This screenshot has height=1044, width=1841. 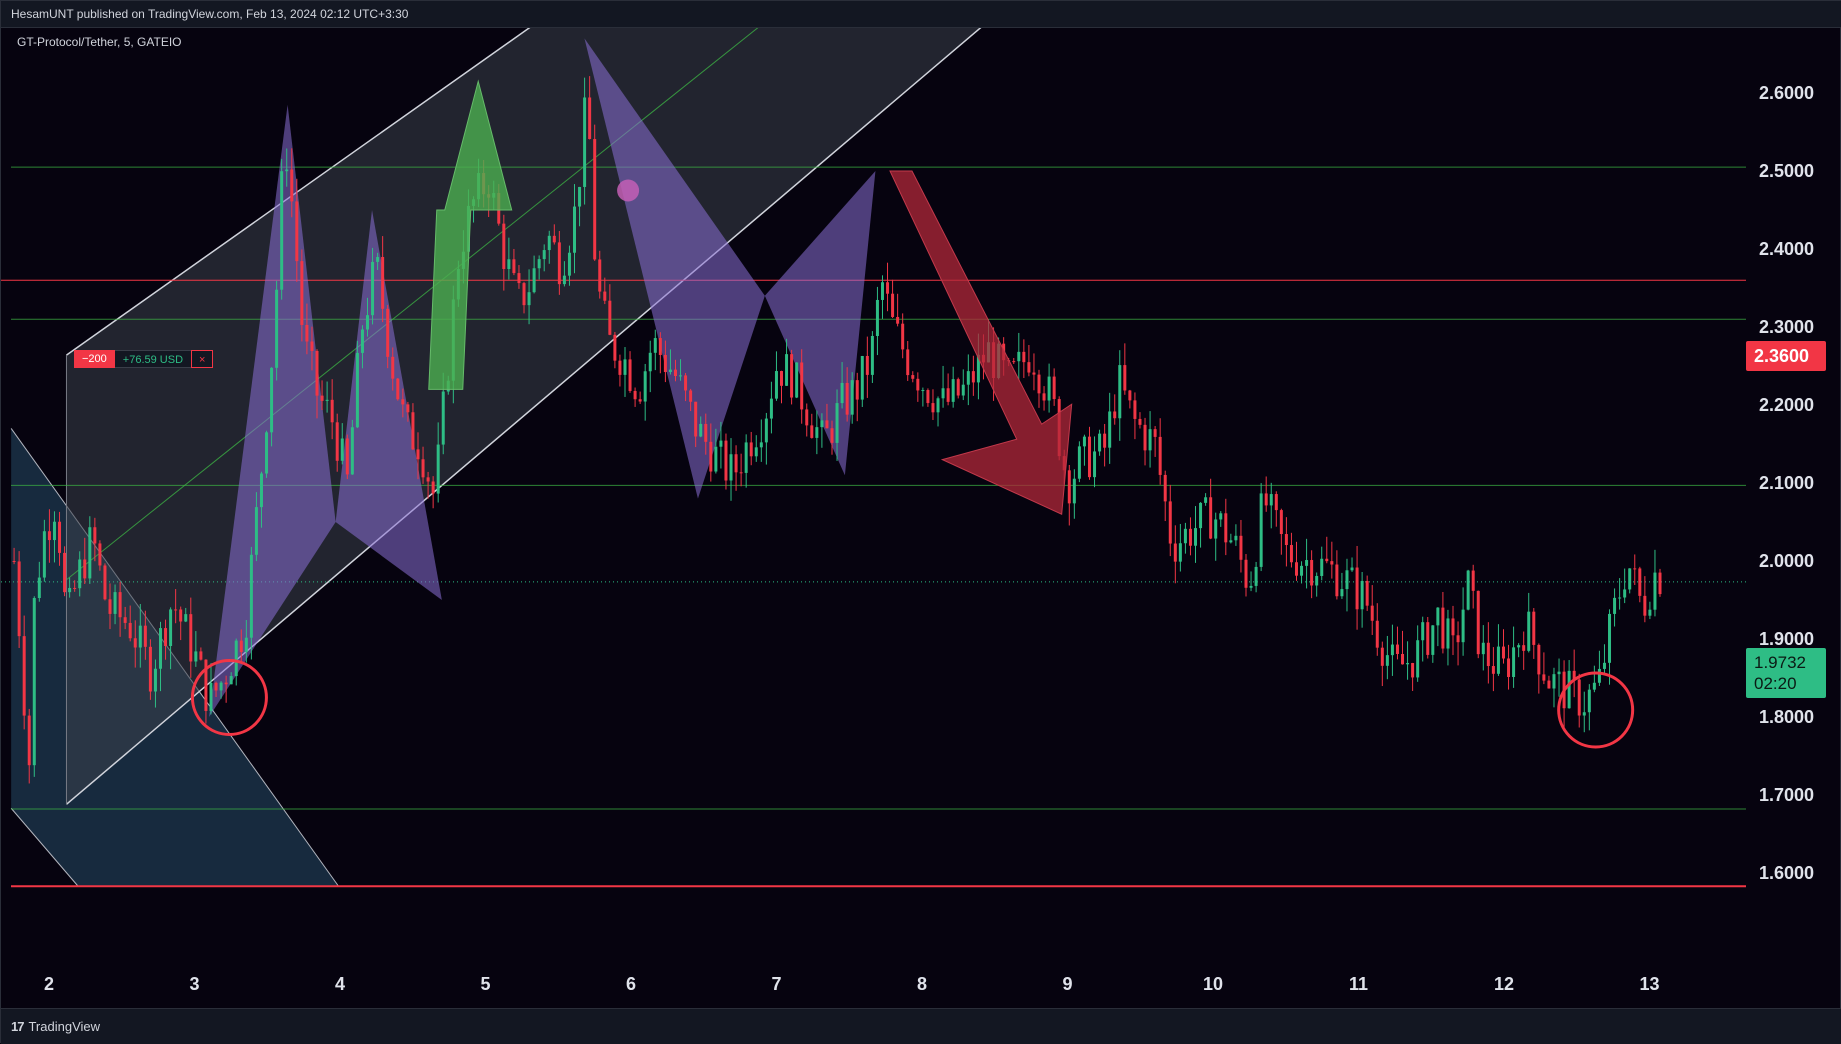 What do you see at coordinates (94, 359) in the screenshot?
I see `position-quantity: −200` at bounding box center [94, 359].